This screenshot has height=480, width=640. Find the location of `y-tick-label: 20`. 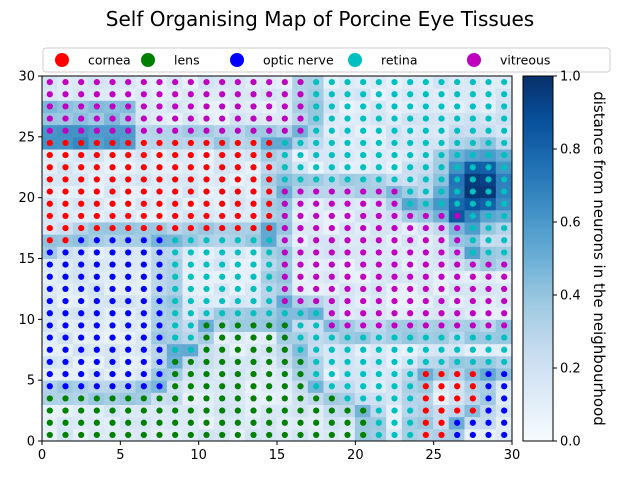

y-tick-label: 20 is located at coordinates (26, 198).